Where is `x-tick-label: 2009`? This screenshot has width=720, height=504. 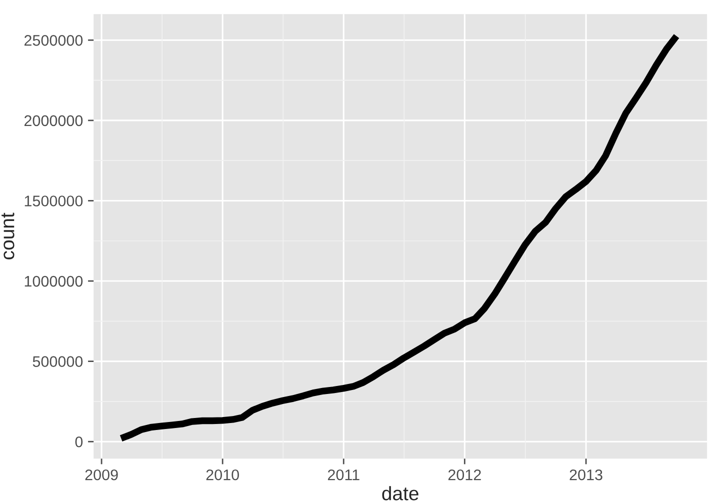 x-tick-label: 2009 is located at coordinates (101, 474).